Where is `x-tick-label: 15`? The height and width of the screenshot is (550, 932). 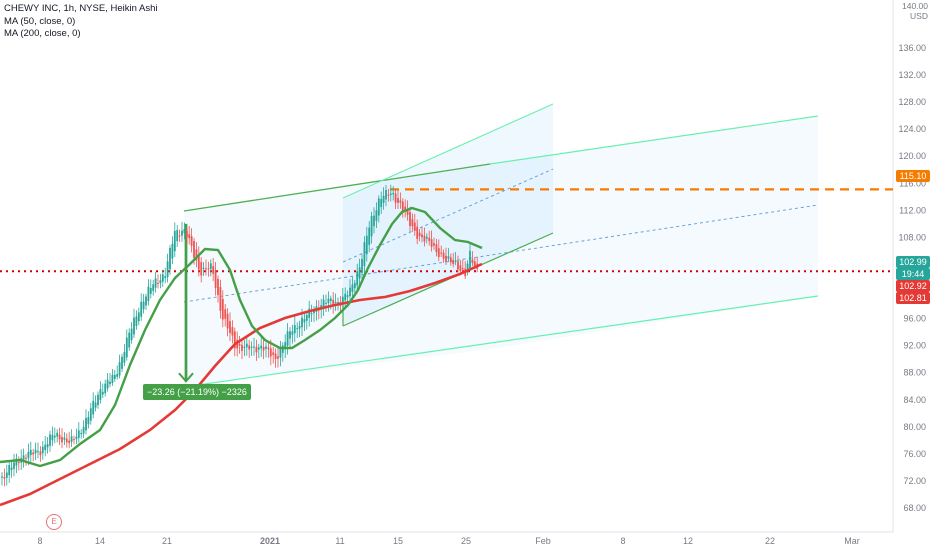
x-tick-label: 15 is located at coordinates (398, 541).